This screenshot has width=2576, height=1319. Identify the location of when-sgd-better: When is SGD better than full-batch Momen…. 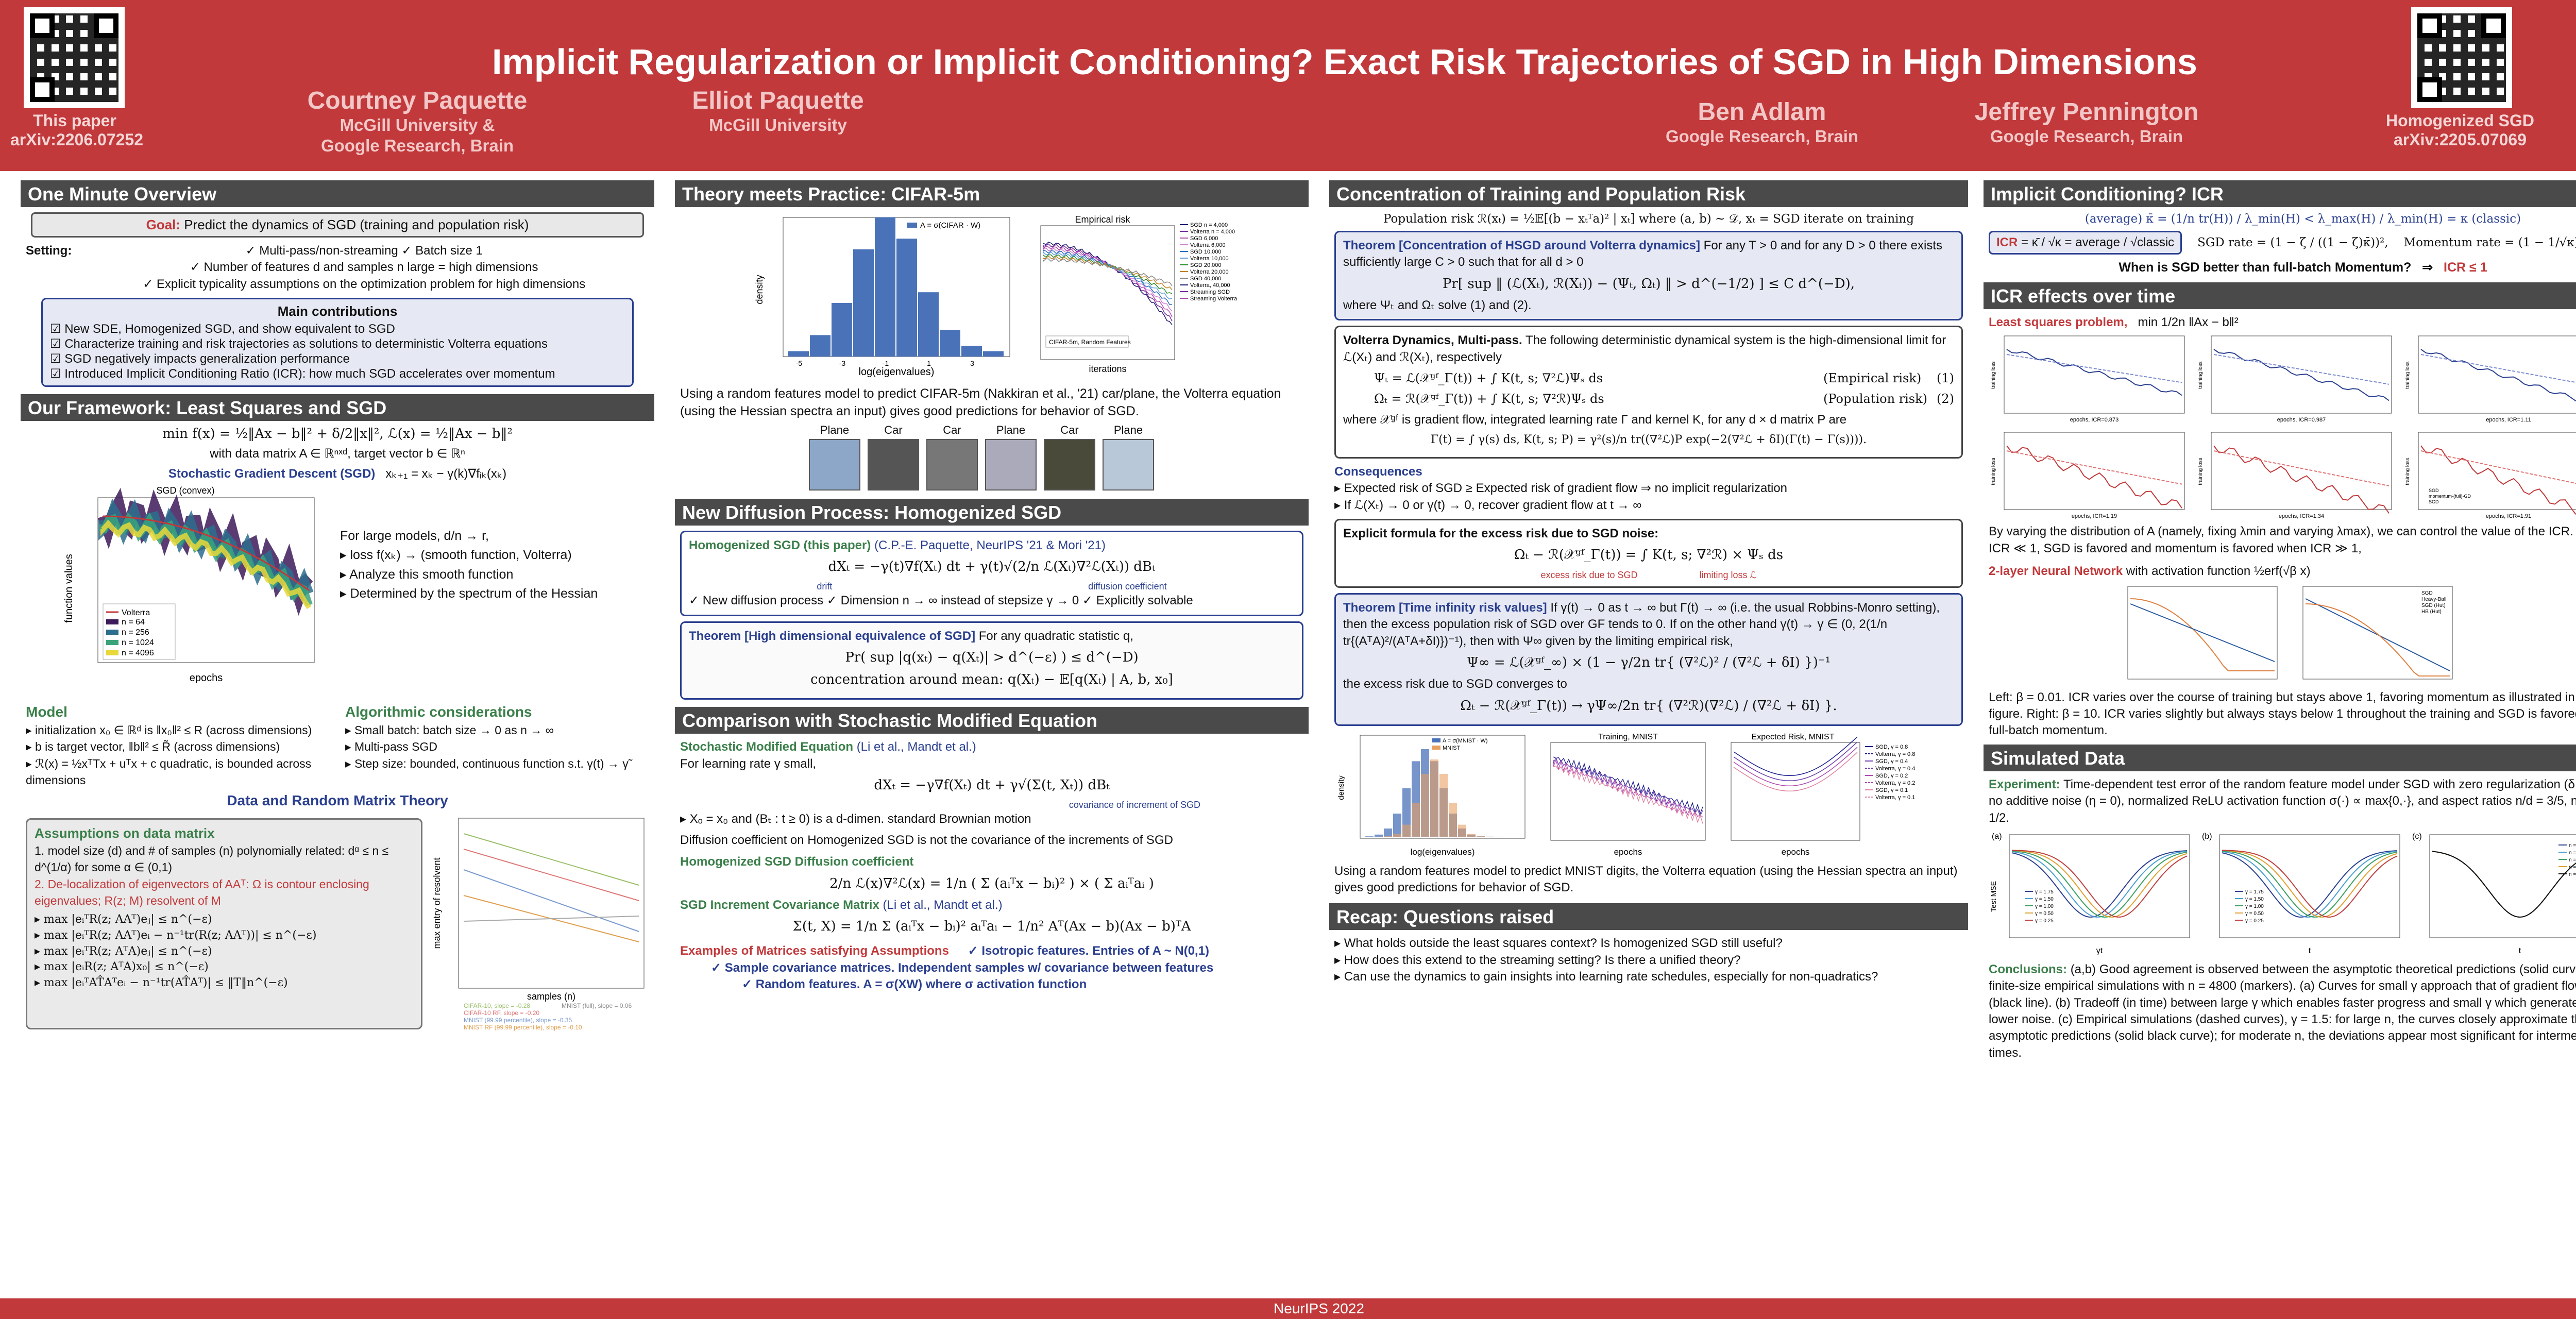
(2303, 267).